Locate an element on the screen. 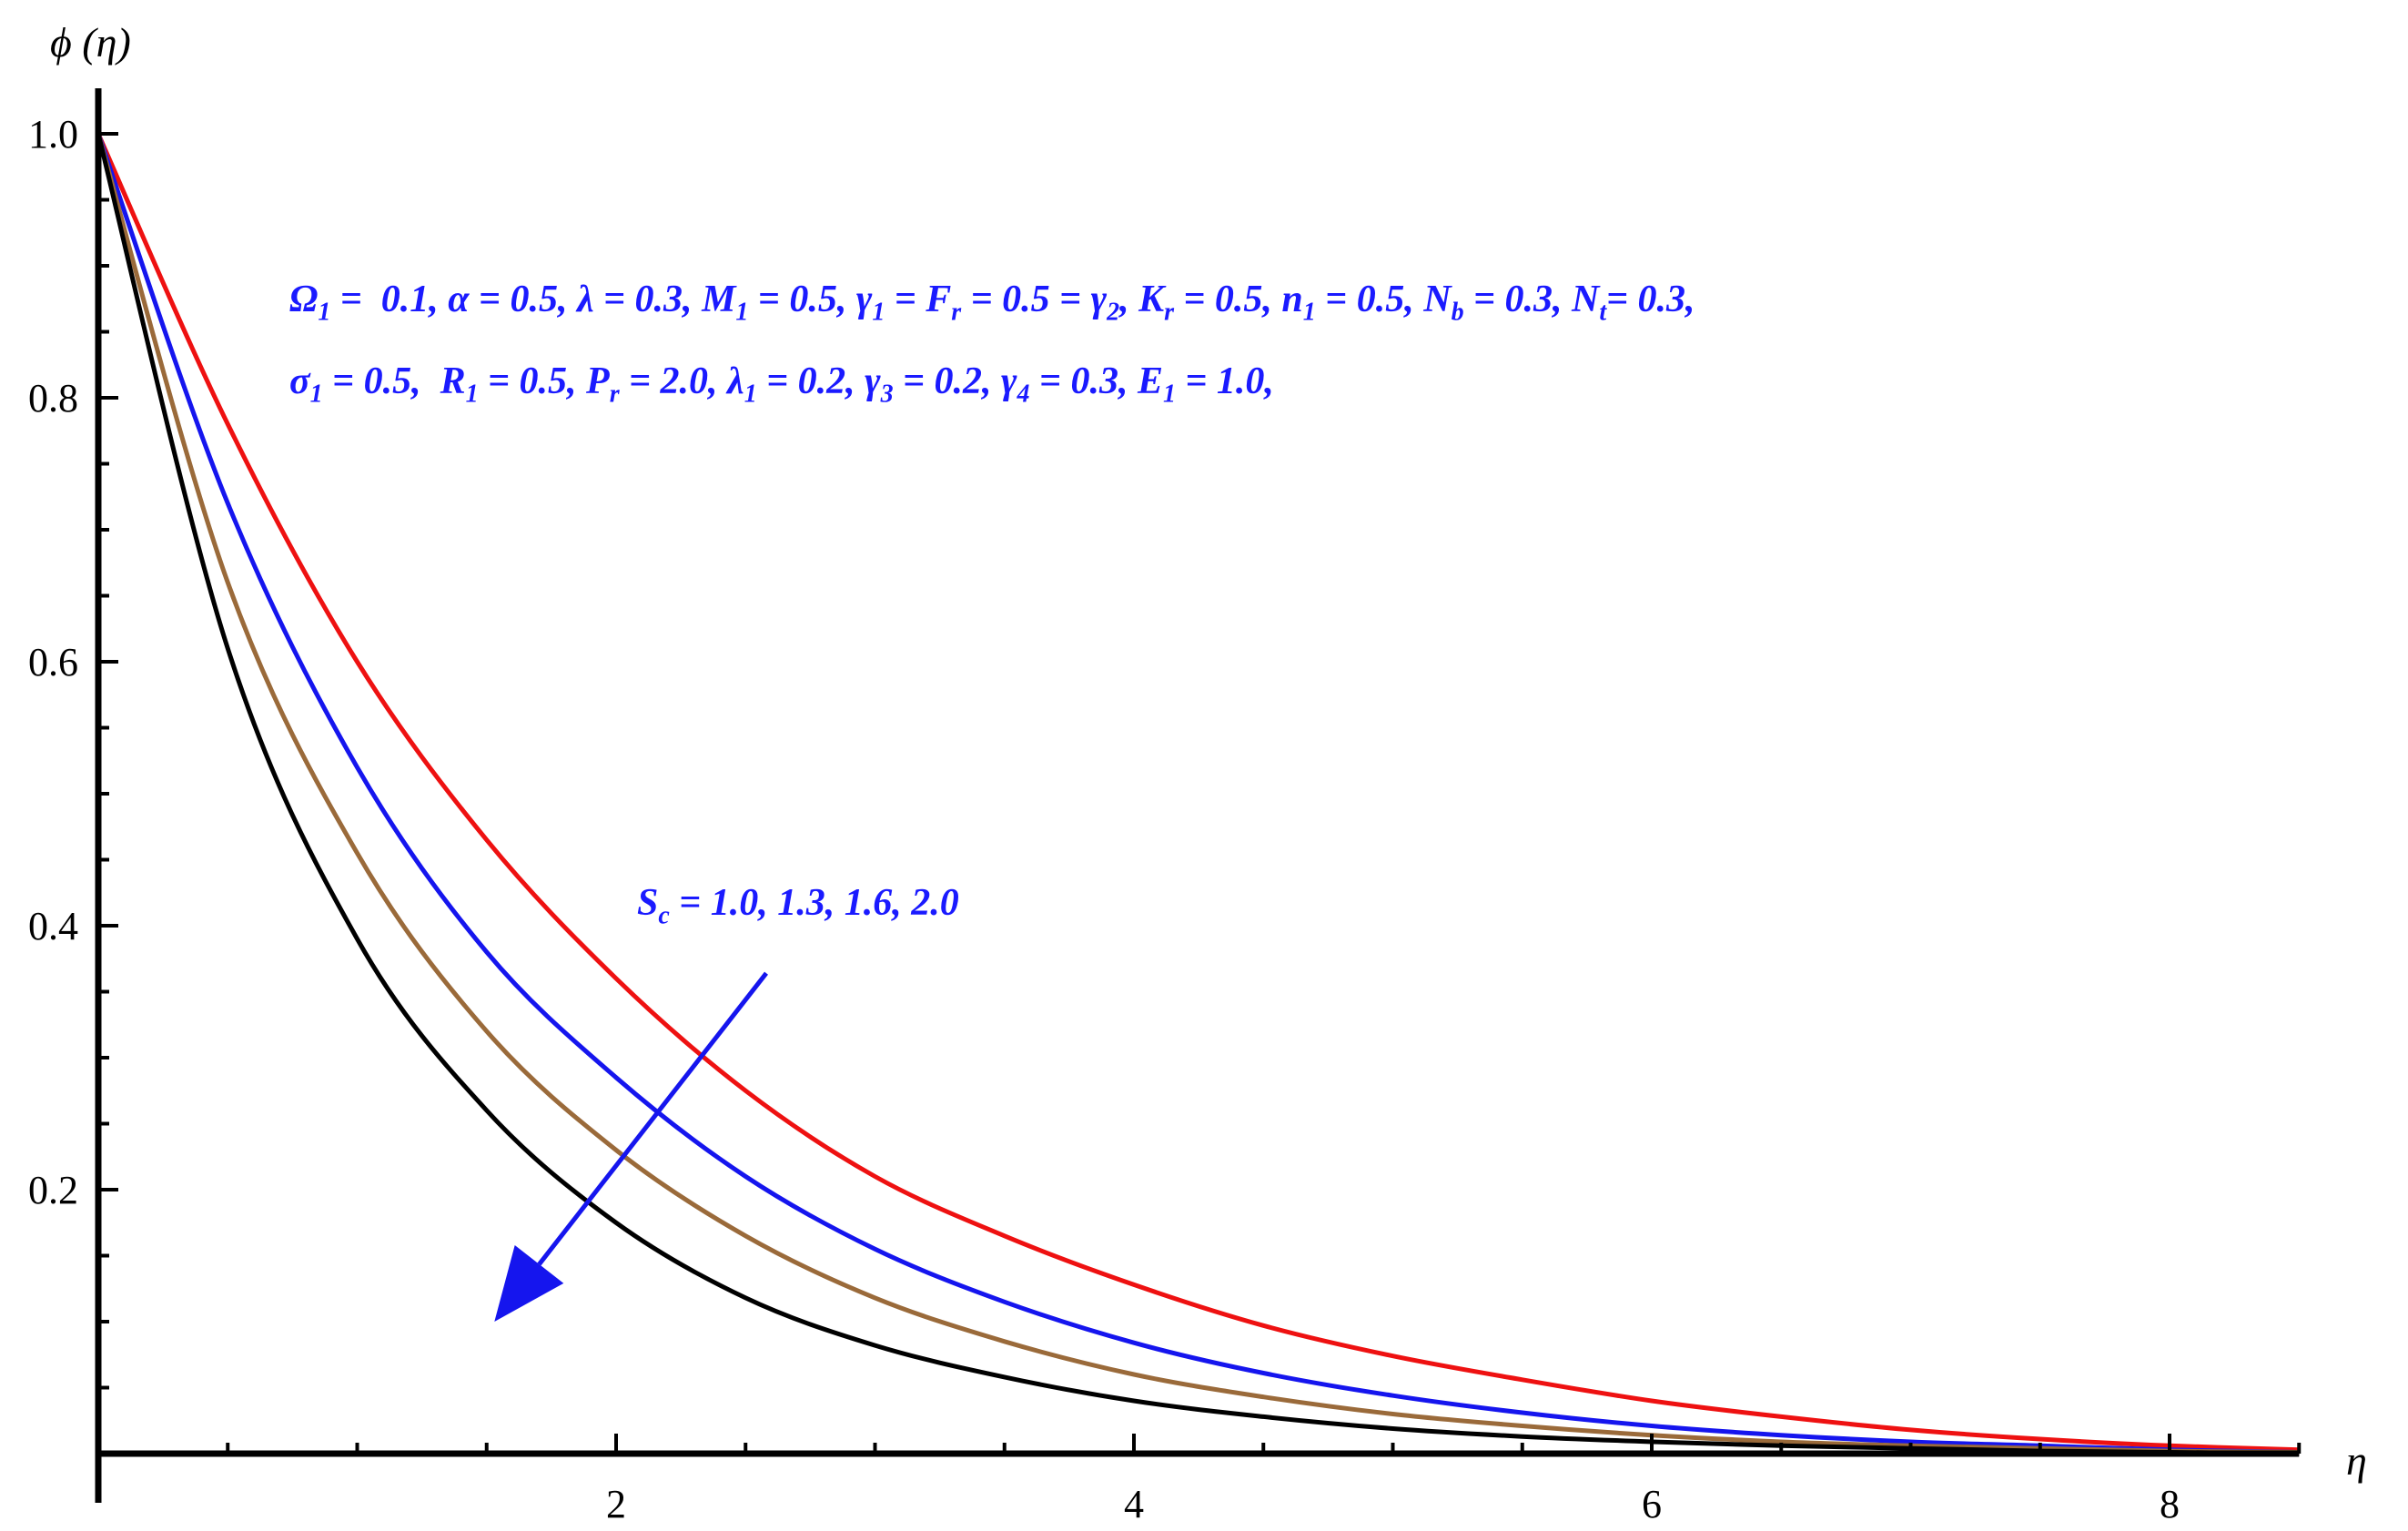  params_line1-symbol: M is located at coordinates (719, 300).